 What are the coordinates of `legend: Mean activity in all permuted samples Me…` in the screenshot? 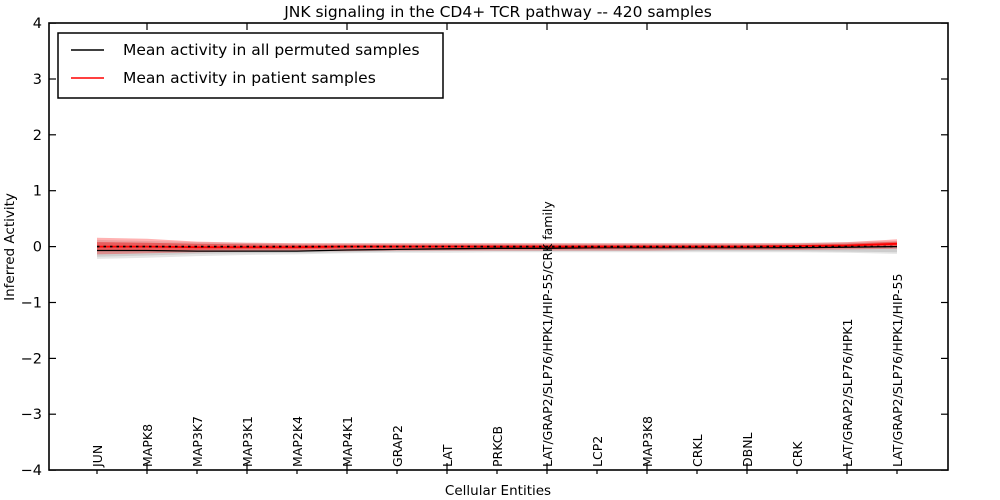 It's located at (250, 65).